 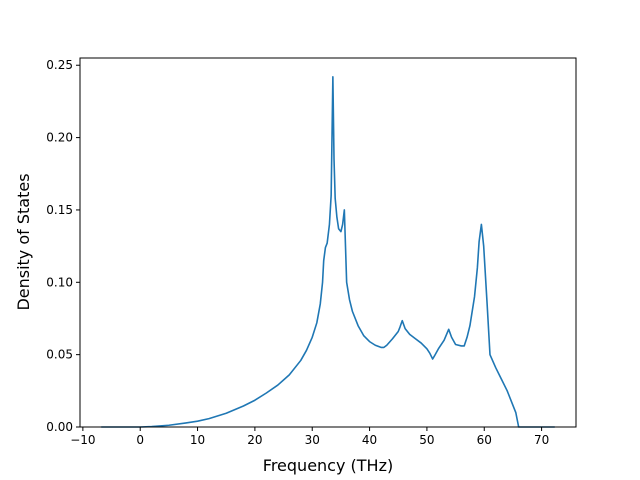 I want to click on x-tick-label: 20, so click(x=254, y=440).